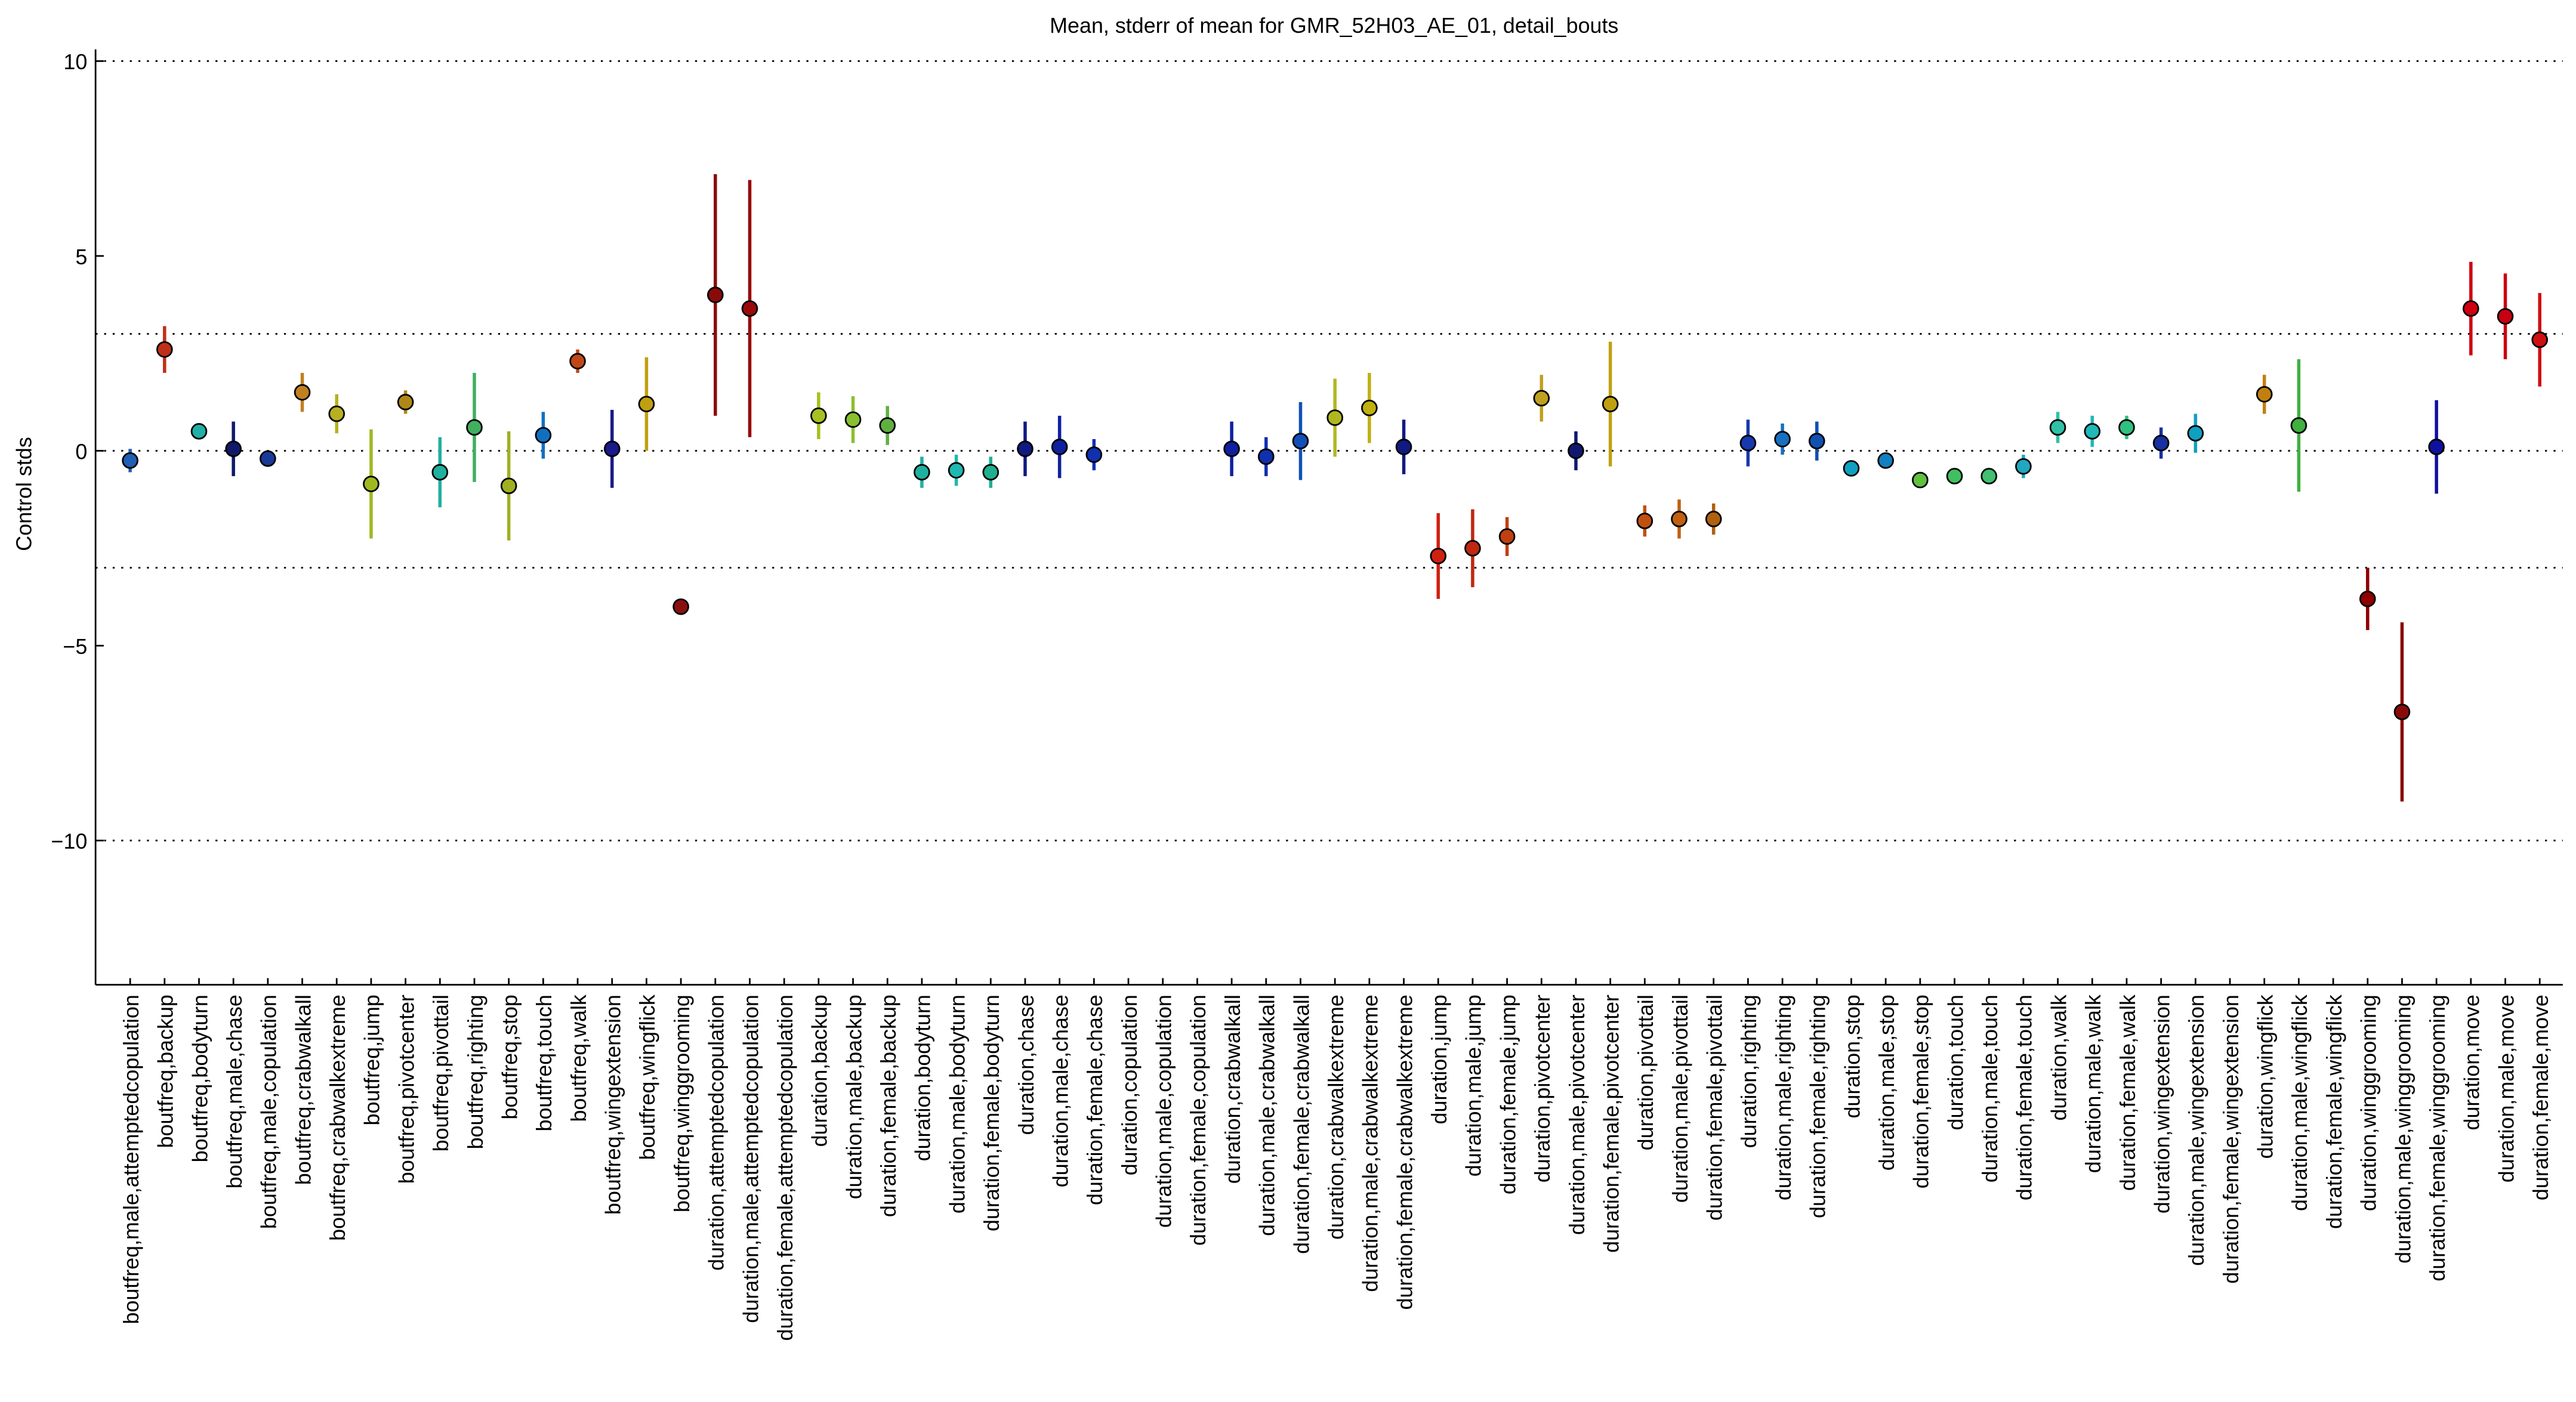  Describe the element at coordinates (1026, 1065) in the screenshot. I see `x-tick-label: duration,chase` at that location.